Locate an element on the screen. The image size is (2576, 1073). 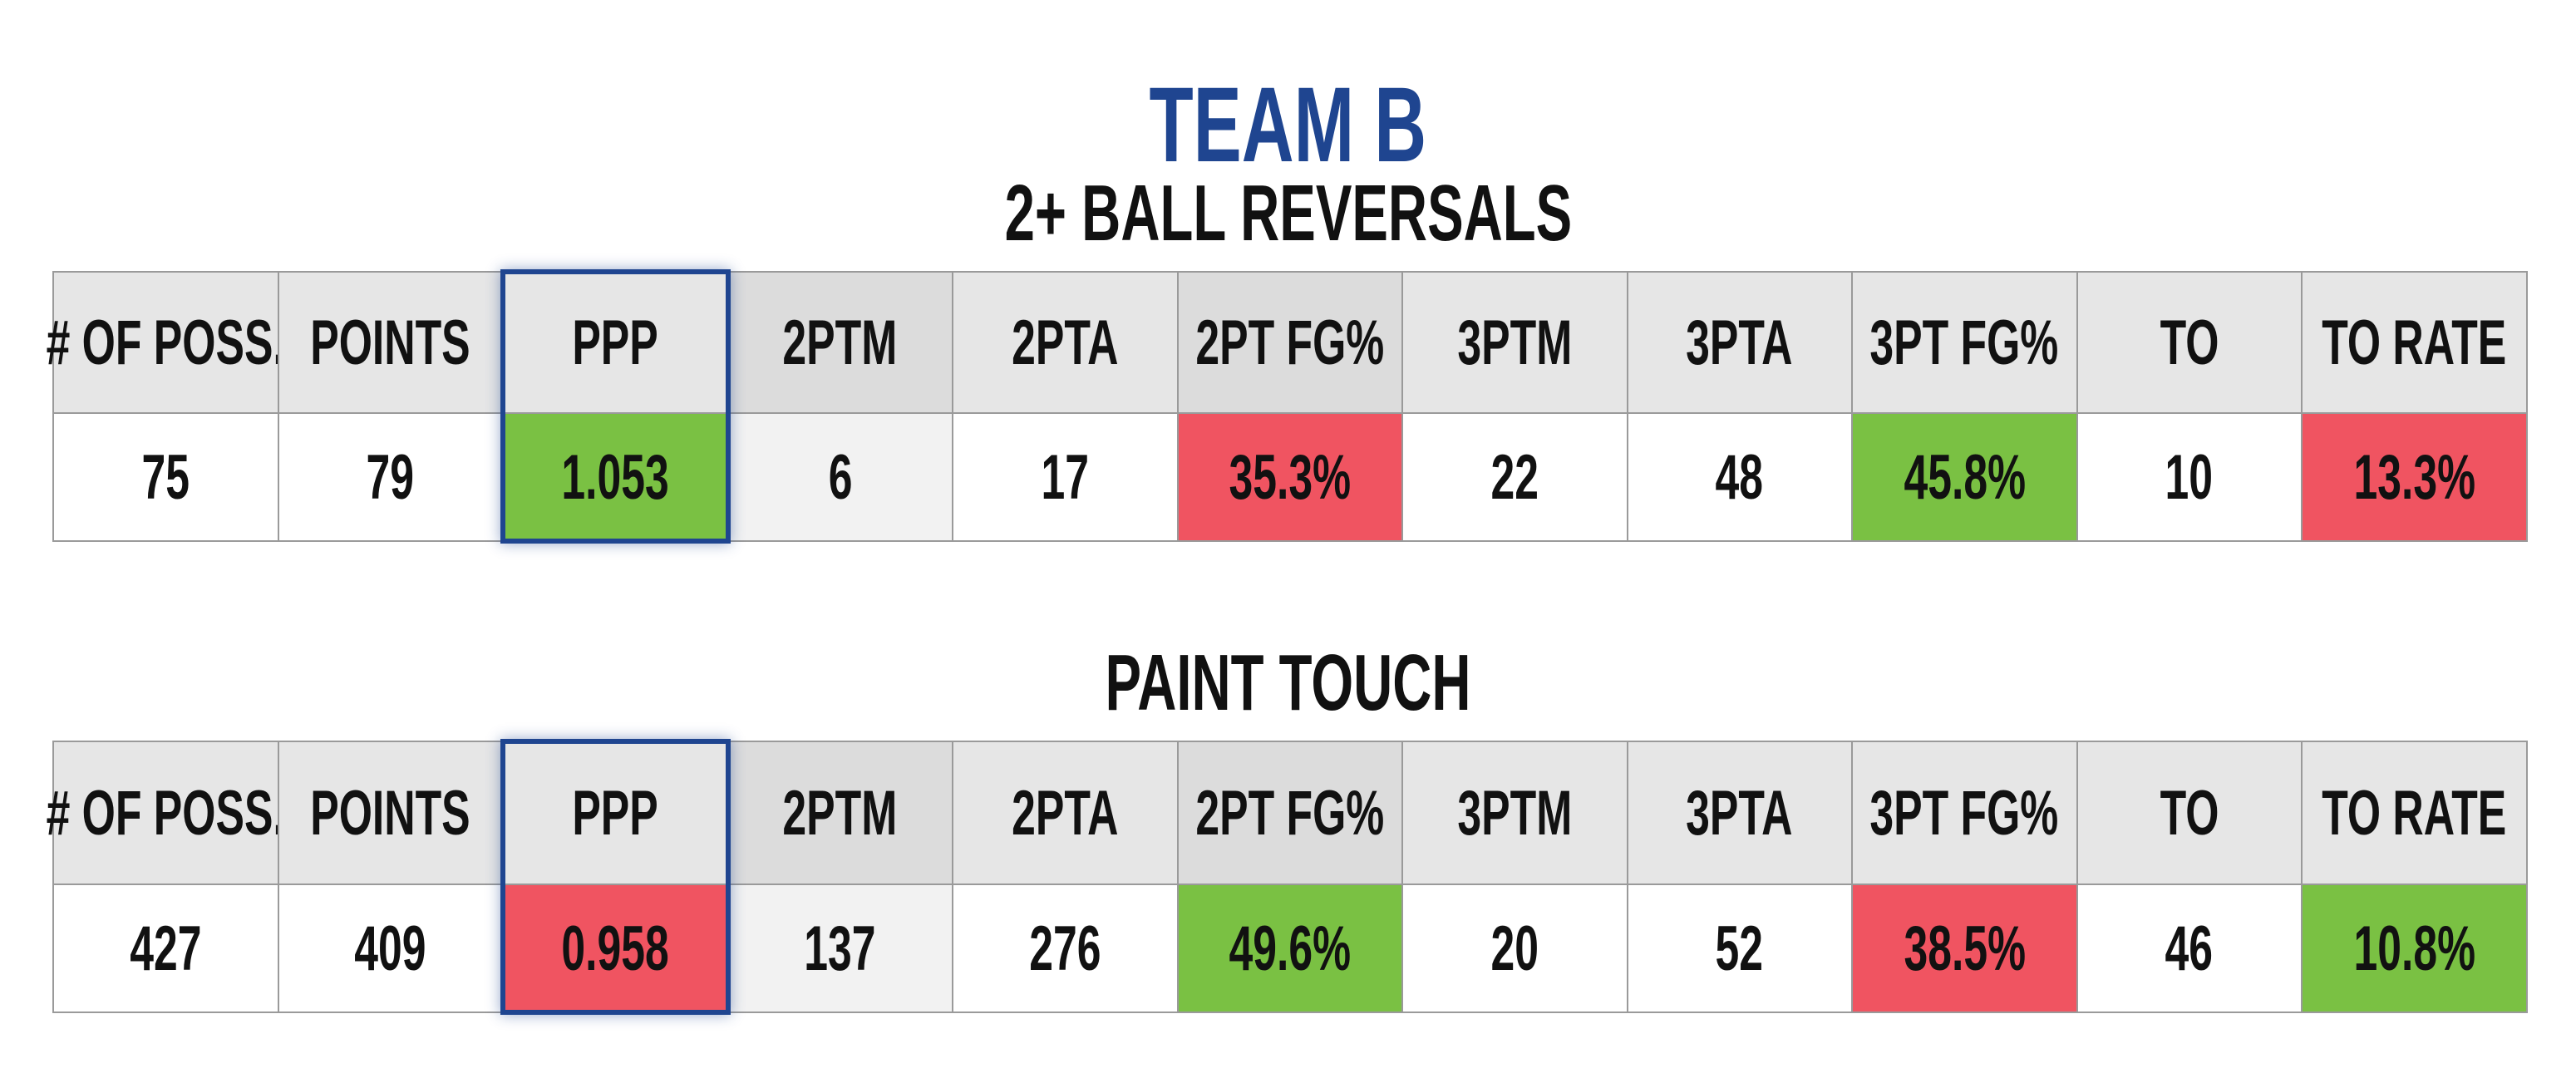
data-cell-text: 10.8% is located at coordinates (2413, 948).